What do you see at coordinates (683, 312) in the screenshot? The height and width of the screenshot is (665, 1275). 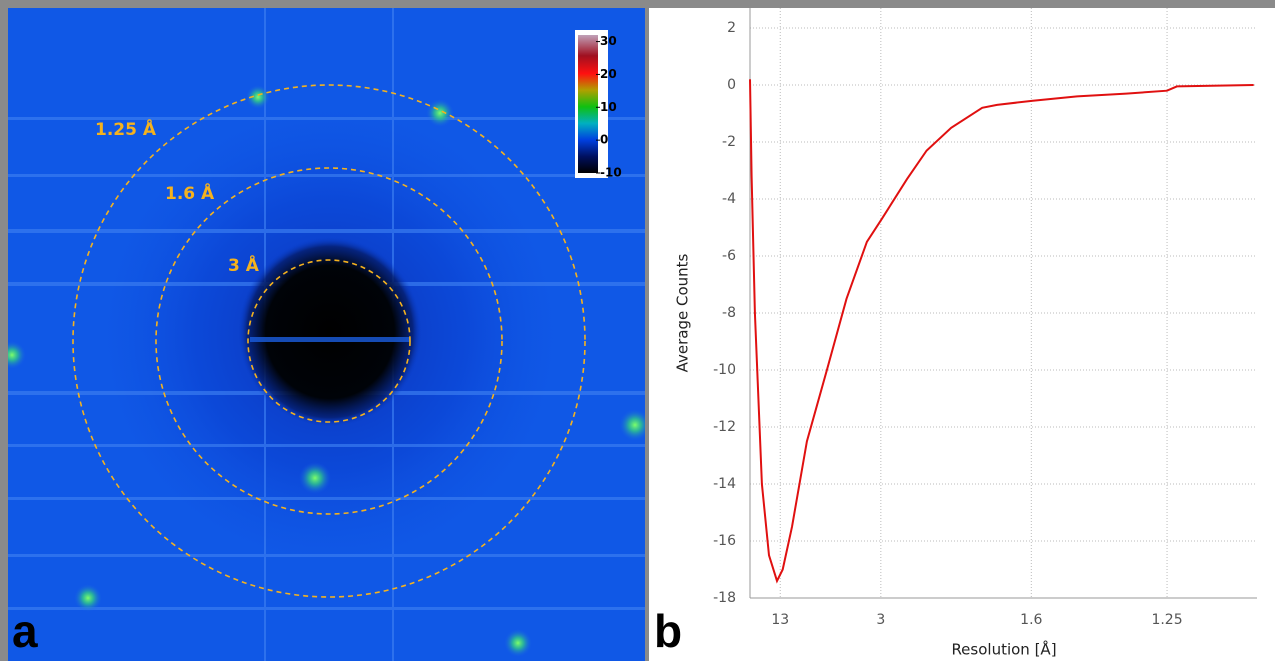 I see `y-axis-label: Average Counts` at bounding box center [683, 312].